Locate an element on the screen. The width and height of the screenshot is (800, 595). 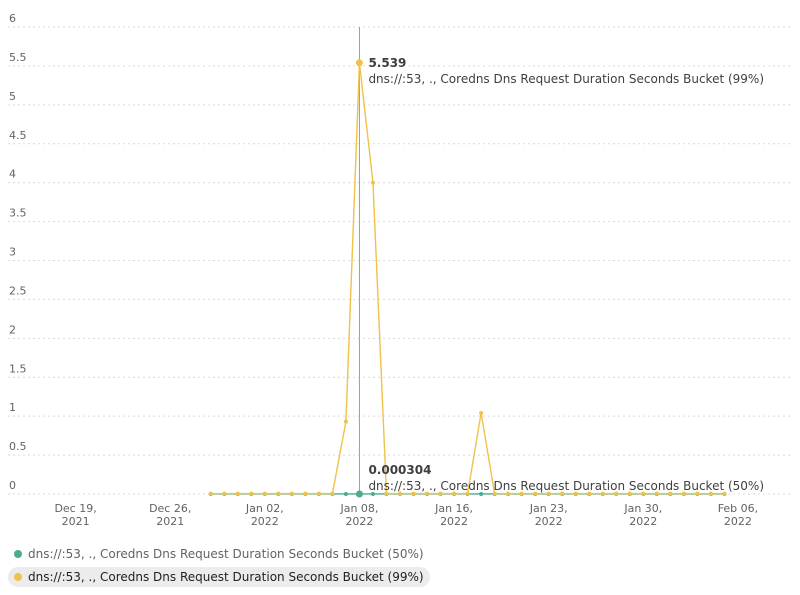
y-tick-label: 4 is located at coordinates (12, 174).